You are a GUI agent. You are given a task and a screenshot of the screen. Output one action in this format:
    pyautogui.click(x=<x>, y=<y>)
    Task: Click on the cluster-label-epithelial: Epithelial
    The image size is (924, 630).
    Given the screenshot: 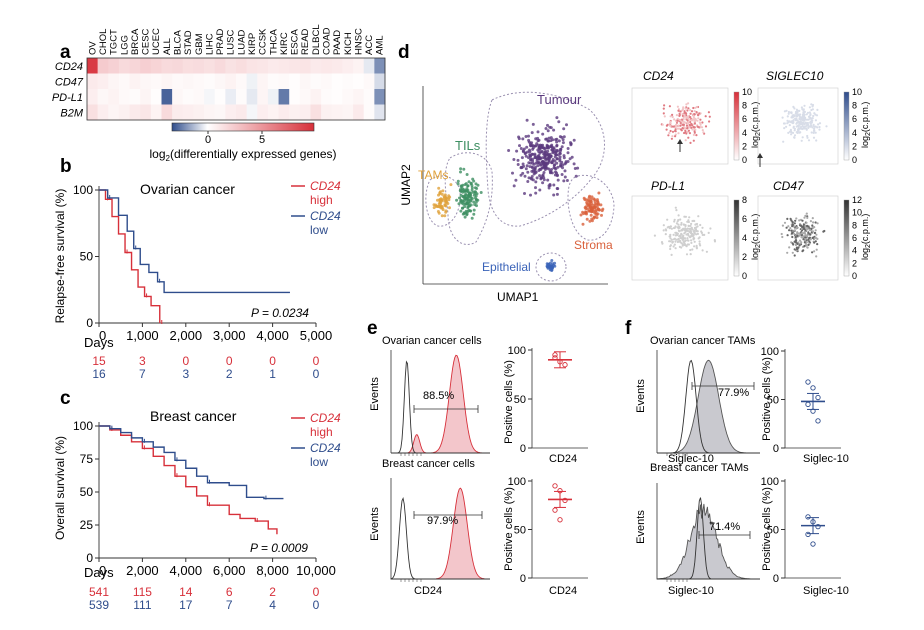 What is the action you would take?
    pyautogui.click(x=506, y=267)
    